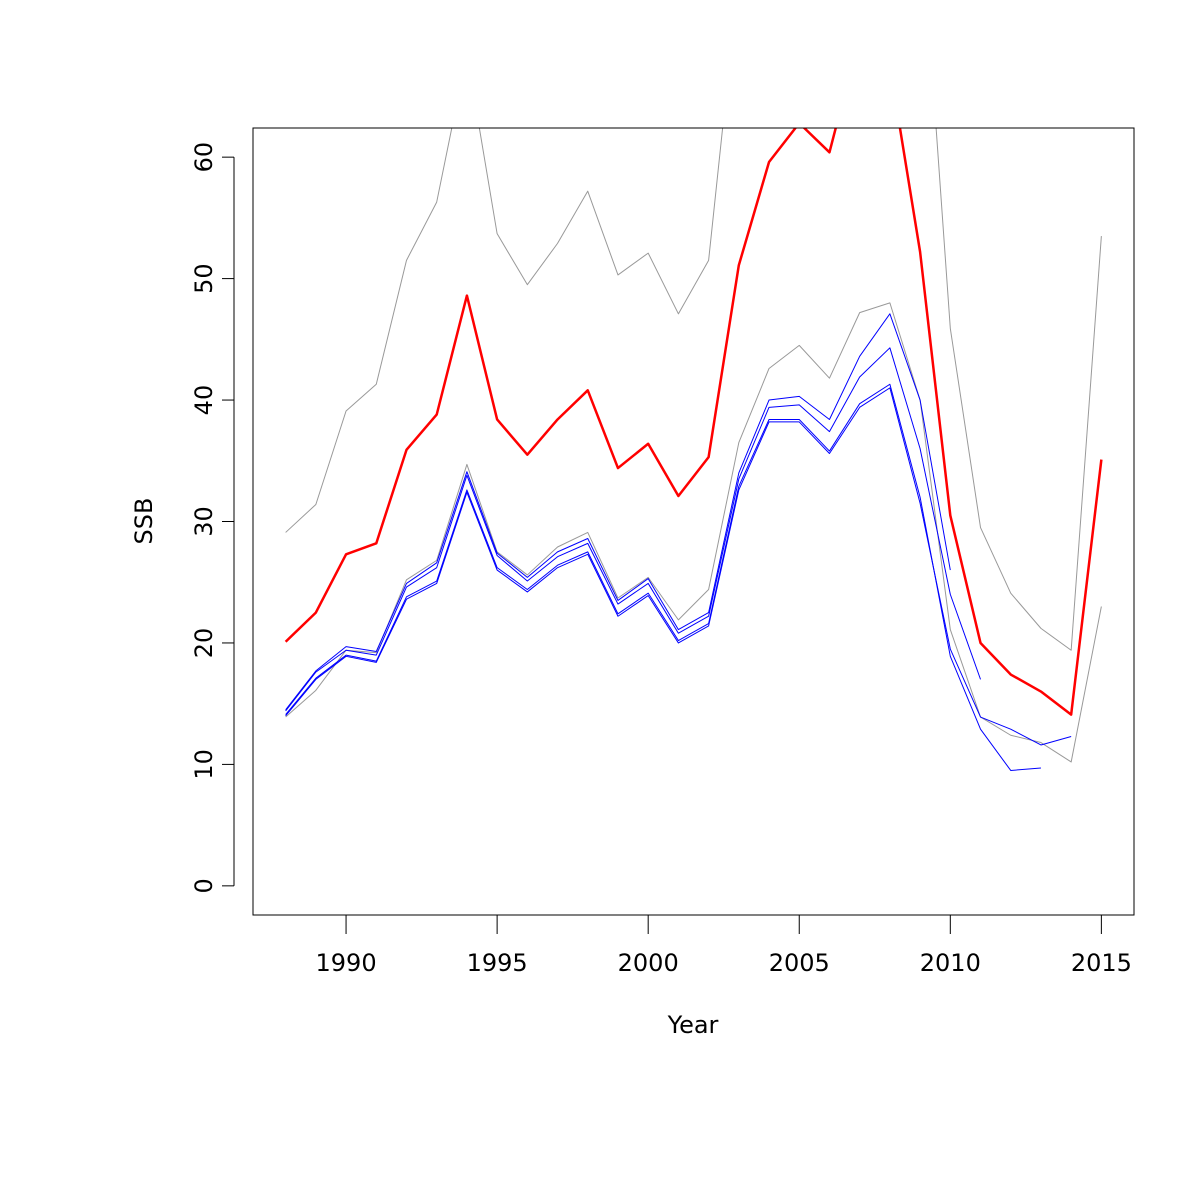 This screenshot has height=1200, width=1200. I want to click on y-tick-label: 30, so click(204, 521).